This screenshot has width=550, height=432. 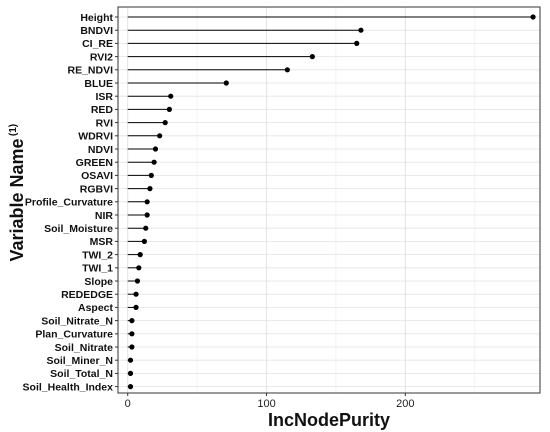 I want to click on y-tick-label: GREEN, so click(x=94, y=163).